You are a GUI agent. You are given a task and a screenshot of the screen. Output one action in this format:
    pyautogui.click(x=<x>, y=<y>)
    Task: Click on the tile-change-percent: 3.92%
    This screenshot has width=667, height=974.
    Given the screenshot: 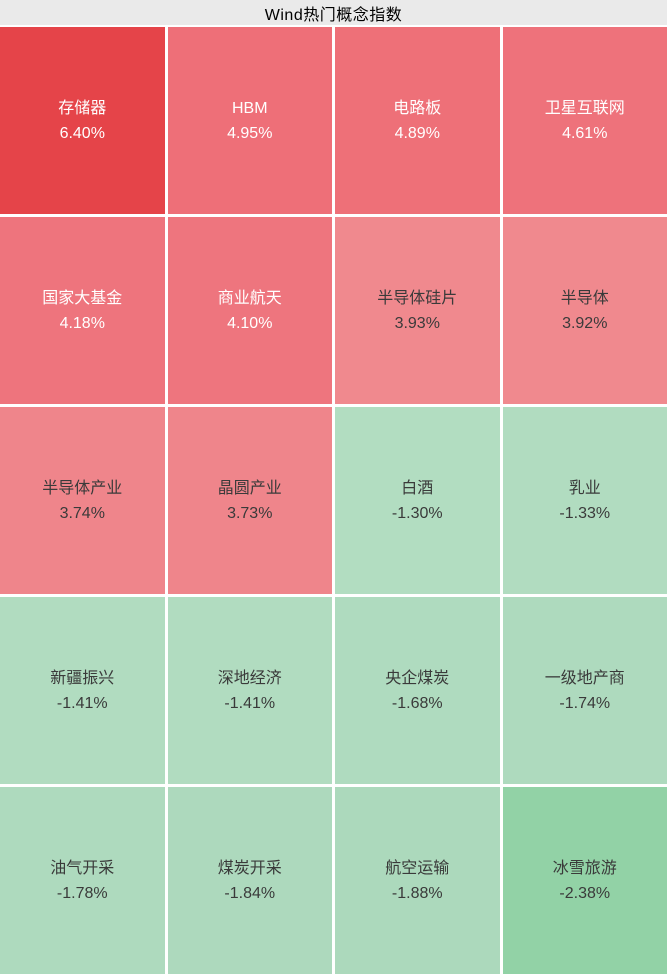 What is the action you would take?
    pyautogui.click(x=585, y=323)
    